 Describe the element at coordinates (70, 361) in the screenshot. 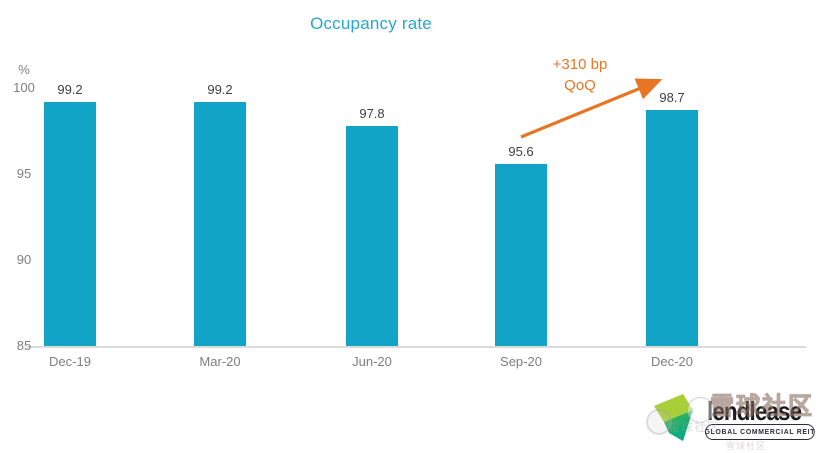

I see `x-tick-label: Dec-19` at that location.